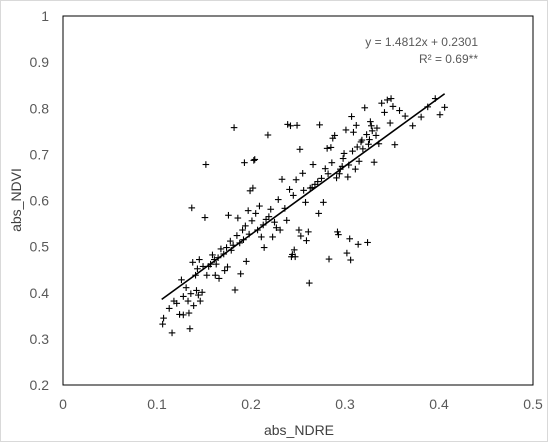  I want to click on y-tick-label: 0.9, so click(40, 62).